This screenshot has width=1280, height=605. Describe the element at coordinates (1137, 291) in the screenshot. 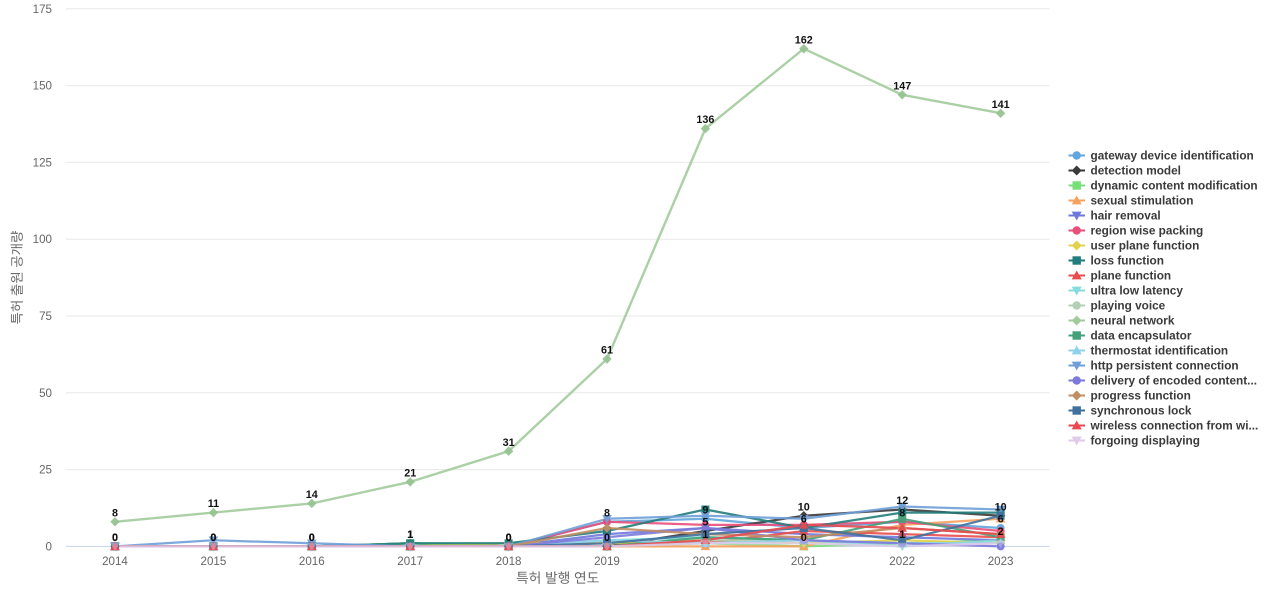

I see `svg-text: ultra low latency` at that location.